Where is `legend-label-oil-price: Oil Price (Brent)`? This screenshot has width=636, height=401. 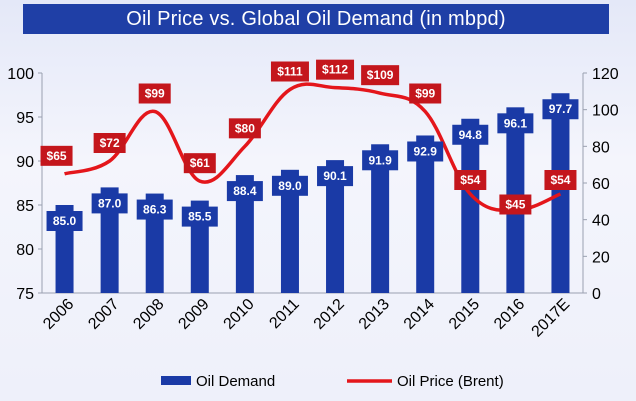 legend-label-oil-price: Oil Price (Brent) is located at coordinates (450, 381).